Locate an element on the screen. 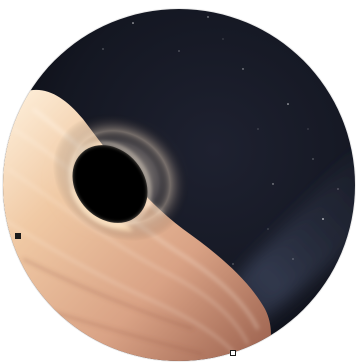 The height and width of the screenshot is (363, 359). event-horizon-shadow is located at coordinates (110, 184).